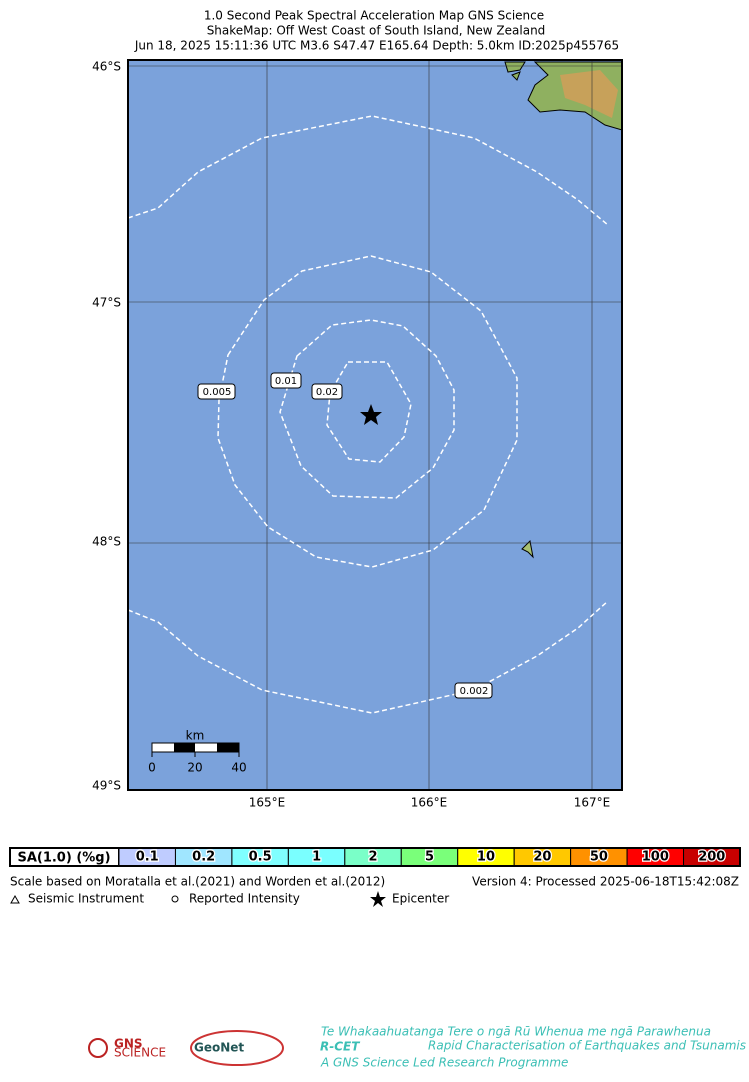  I want to click on island, so click(527, 549).